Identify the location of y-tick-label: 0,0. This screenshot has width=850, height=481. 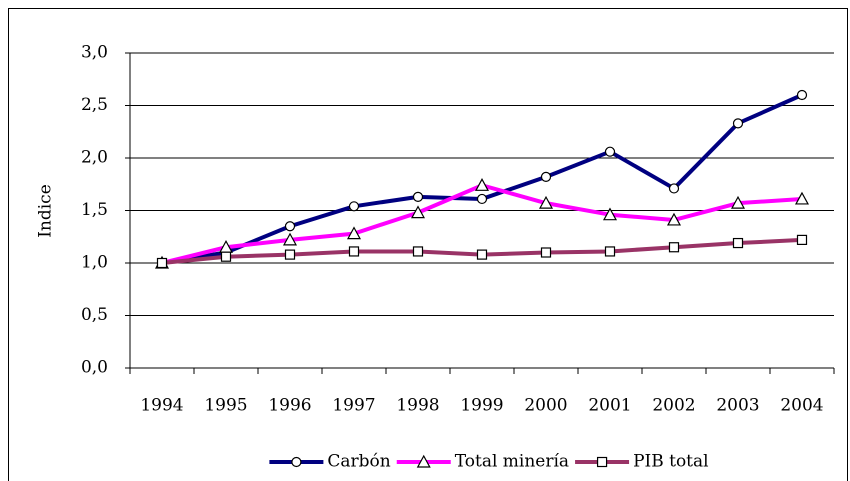
(94, 368).